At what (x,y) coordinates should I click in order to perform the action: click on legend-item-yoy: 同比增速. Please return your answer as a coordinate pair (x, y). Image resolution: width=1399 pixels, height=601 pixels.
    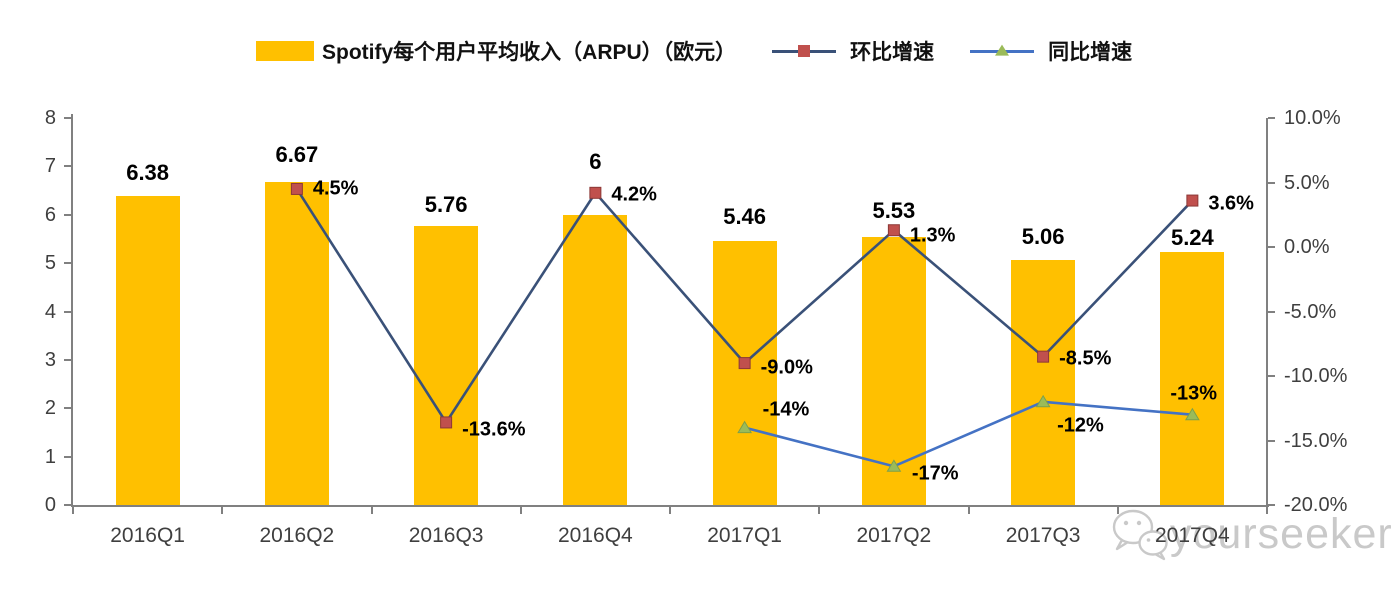
    Looking at the image, I should click on (1051, 51).